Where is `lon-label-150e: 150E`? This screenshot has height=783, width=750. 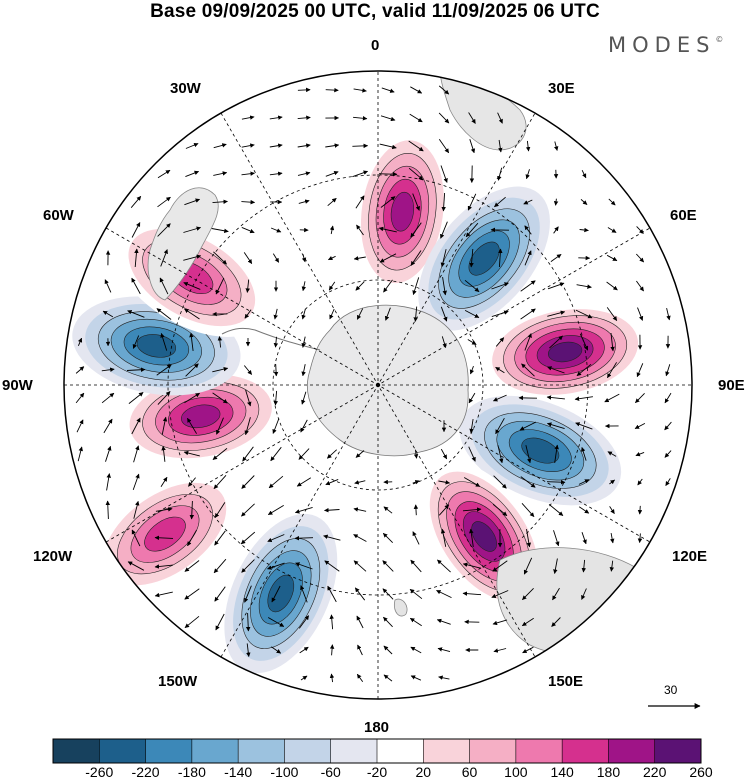 lon-label-150e: 150E is located at coordinates (566, 681).